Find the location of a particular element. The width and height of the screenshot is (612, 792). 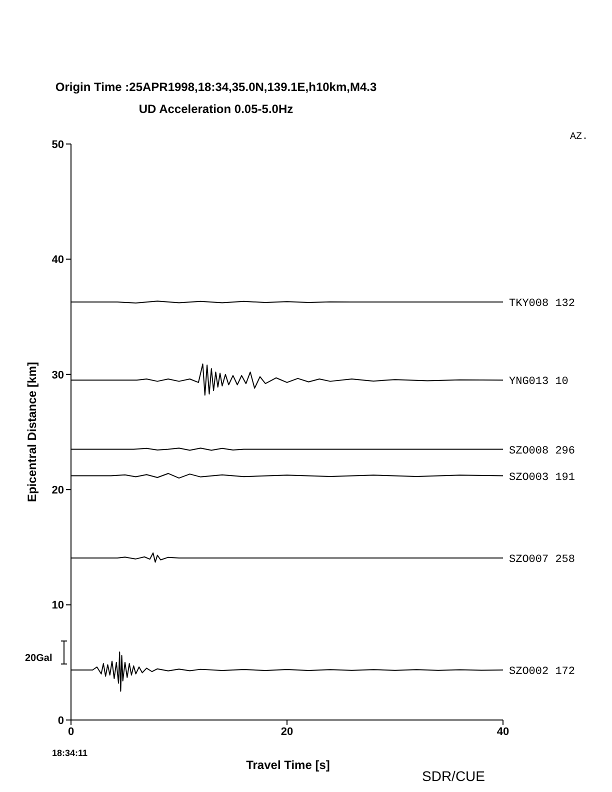

x-axis-title: Travel Time [s] is located at coordinates (288, 765).